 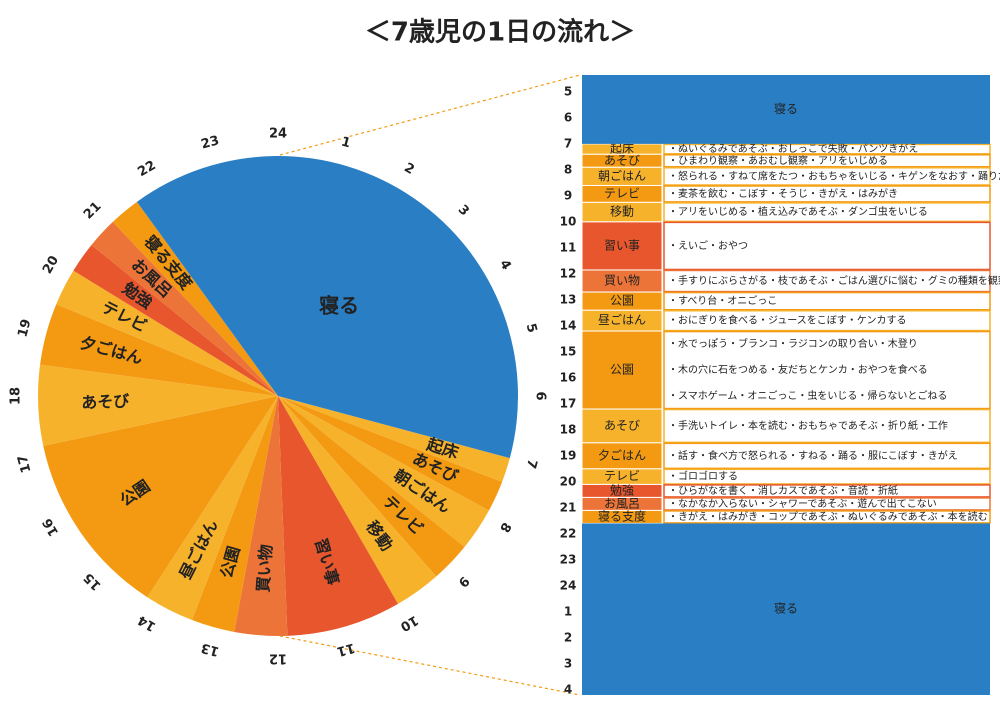 What do you see at coordinates (568, 559) in the screenshot?
I see `table-hour-label: 23` at bounding box center [568, 559].